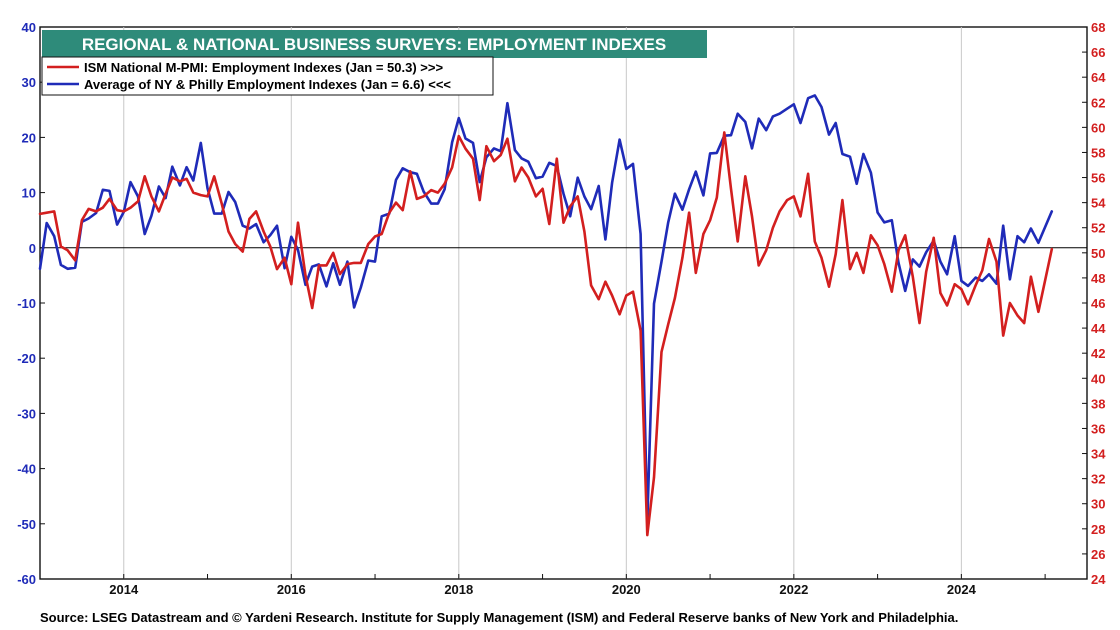  Describe the element at coordinates (458, 589) in the screenshot. I see `x-tick-label: 2018` at that location.